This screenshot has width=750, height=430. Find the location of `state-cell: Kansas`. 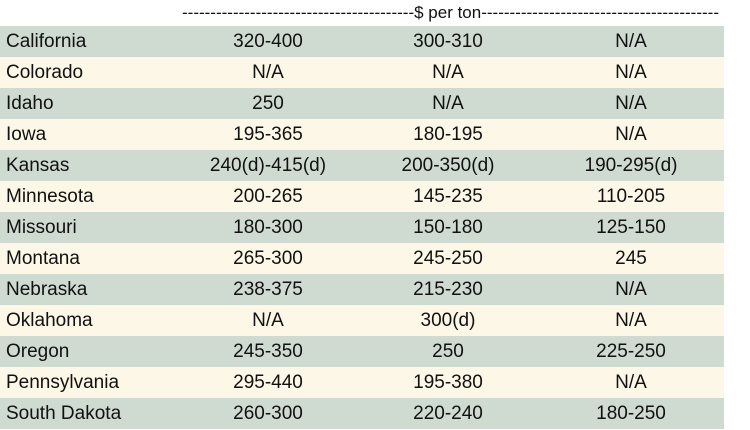

state-cell: Kansas is located at coordinates (38, 165).